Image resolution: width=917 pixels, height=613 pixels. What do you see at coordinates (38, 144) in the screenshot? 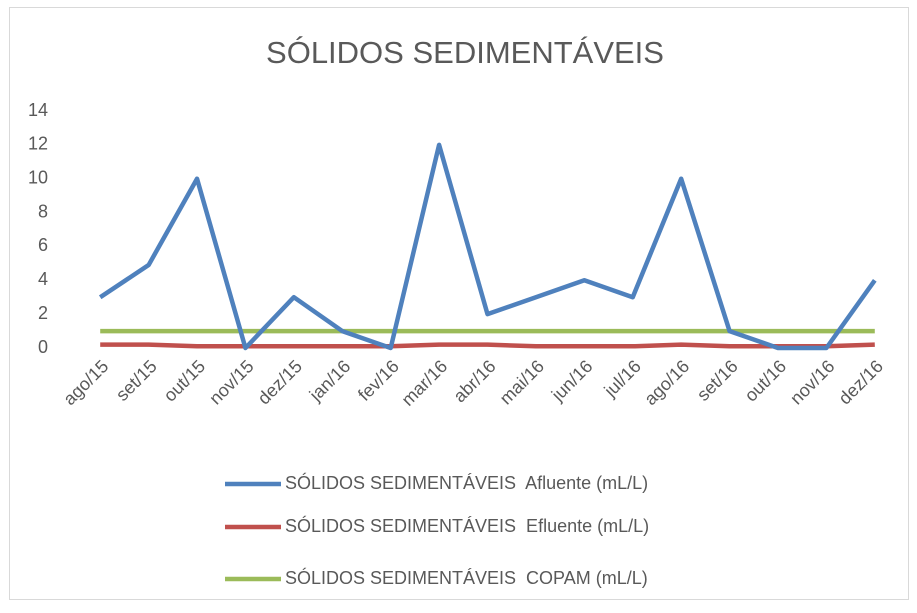
I see `y-tick-label: 12` at bounding box center [38, 144].